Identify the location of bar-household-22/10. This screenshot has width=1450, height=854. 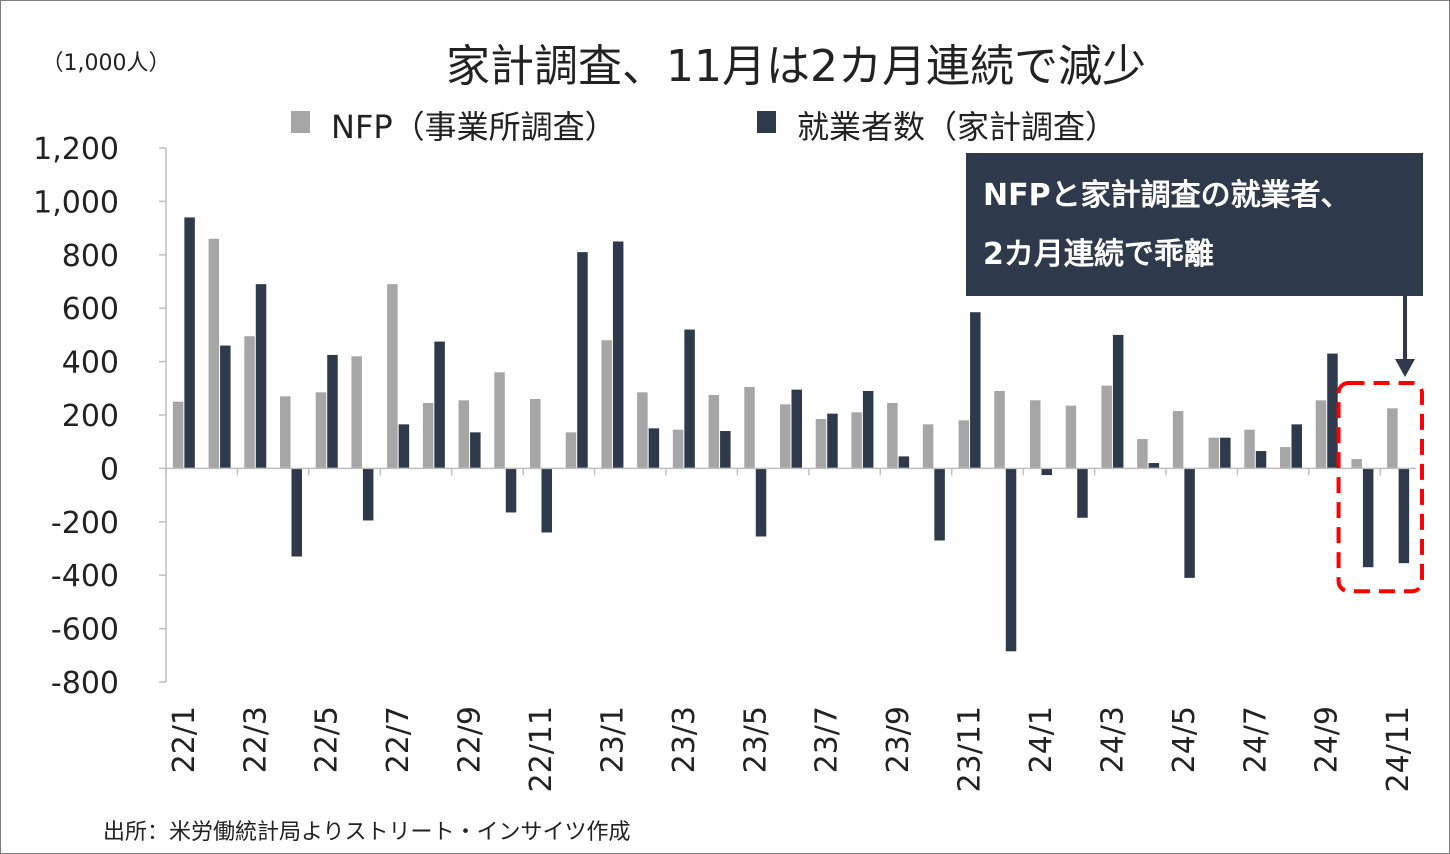
(511, 490).